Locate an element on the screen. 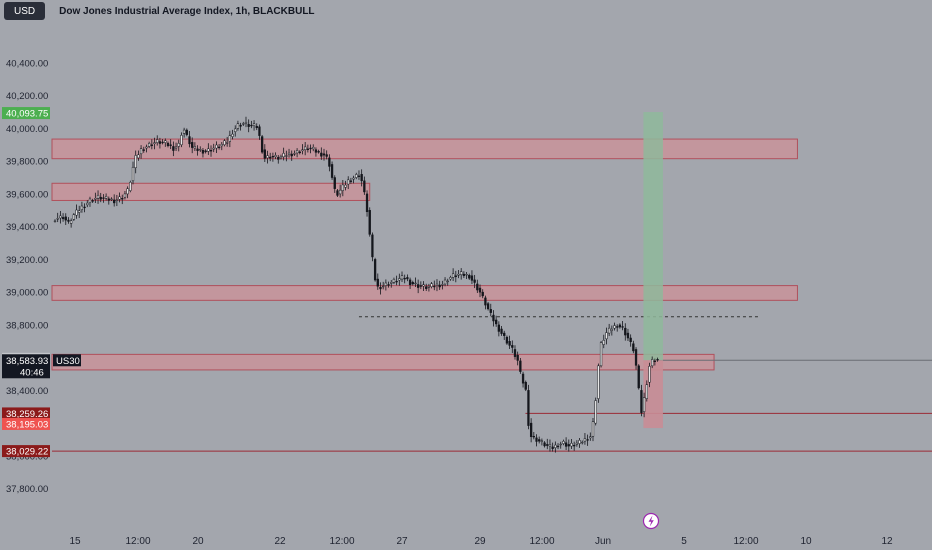 Image resolution: width=932 pixels, height=550 pixels. y-tick-label: 39,400.00 is located at coordinates (27, 227).